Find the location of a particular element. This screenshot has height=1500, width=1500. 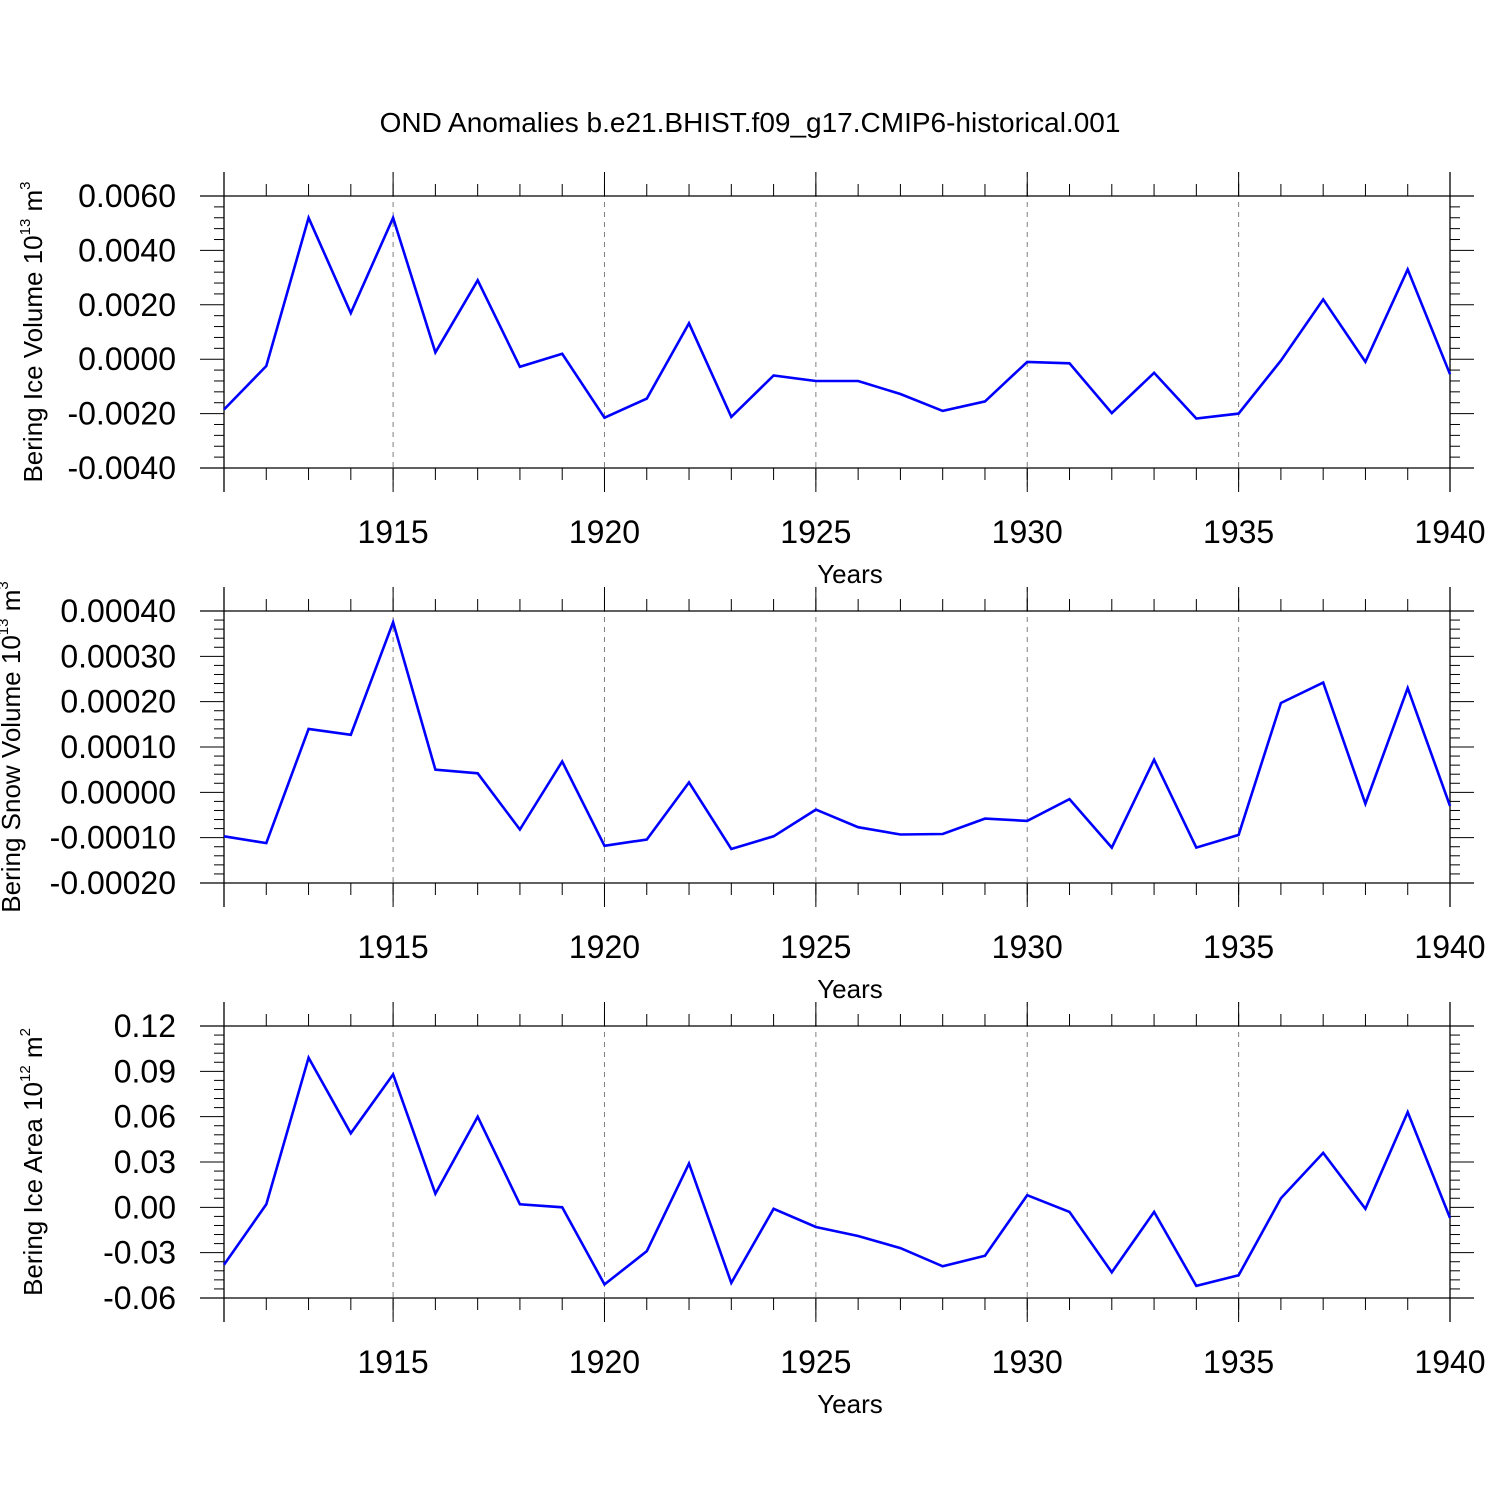

y-tick-label: 0.0040 is located at coordinates (127, 250).